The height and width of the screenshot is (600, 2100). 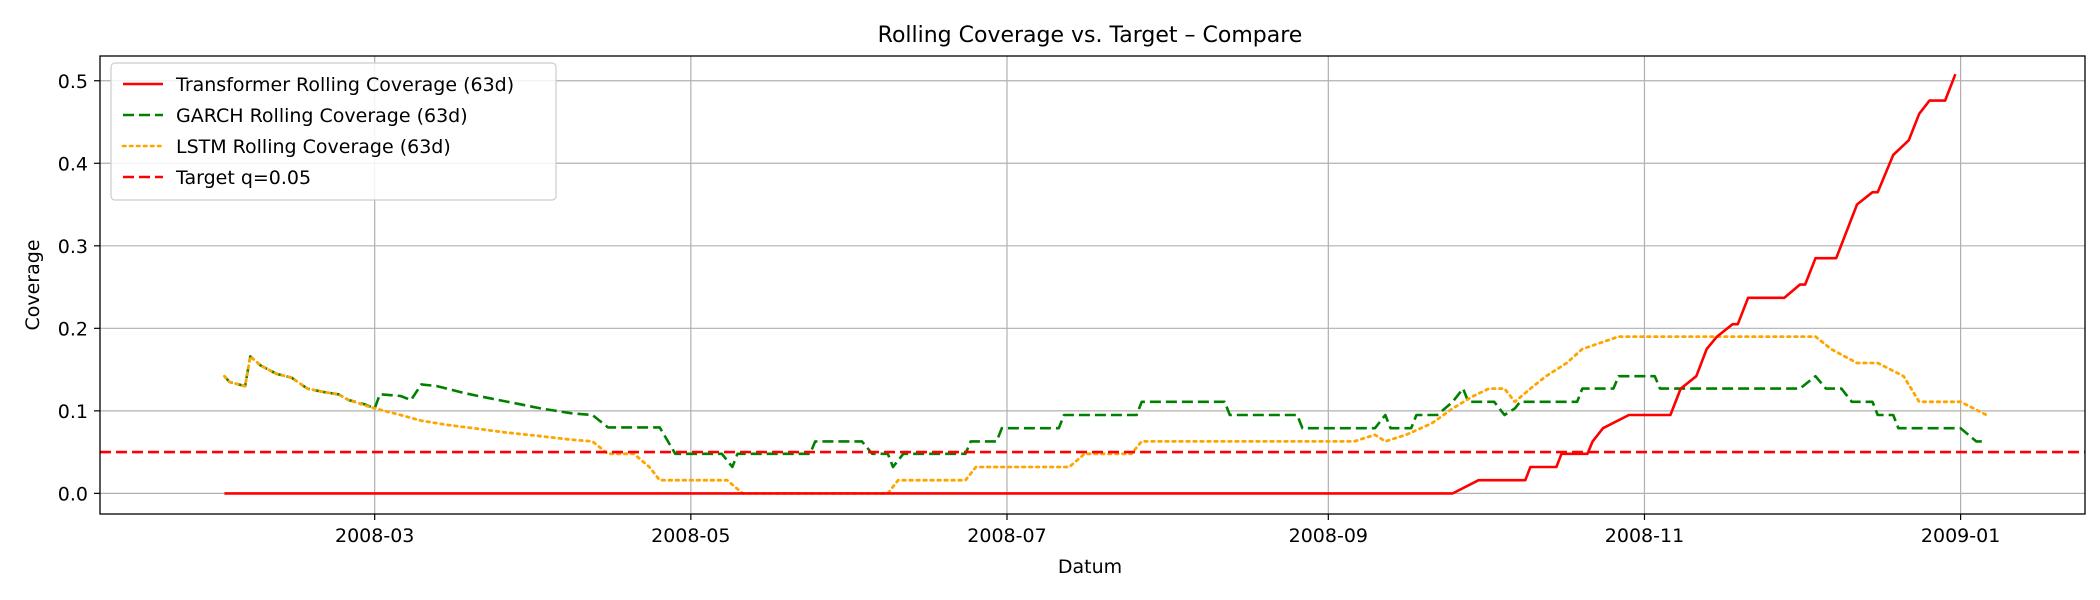 I want to click on legend-label: LSTM Rolling Coverage (63d), so click(x=313, y=147).